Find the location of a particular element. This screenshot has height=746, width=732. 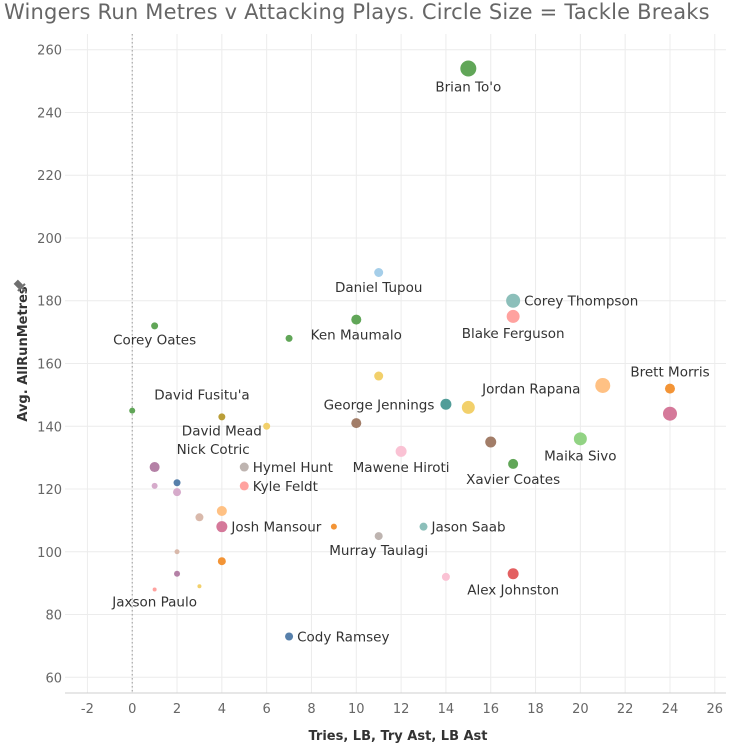

x-tick-label: 16 is located at coordinates (490, 709).